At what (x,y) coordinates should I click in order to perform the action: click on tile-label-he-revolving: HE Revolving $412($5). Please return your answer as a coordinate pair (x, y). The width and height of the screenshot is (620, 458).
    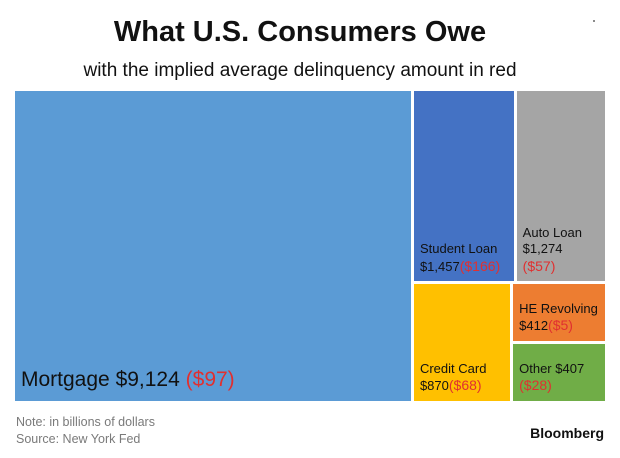
    Looking at the image, I should click on (558, 318).